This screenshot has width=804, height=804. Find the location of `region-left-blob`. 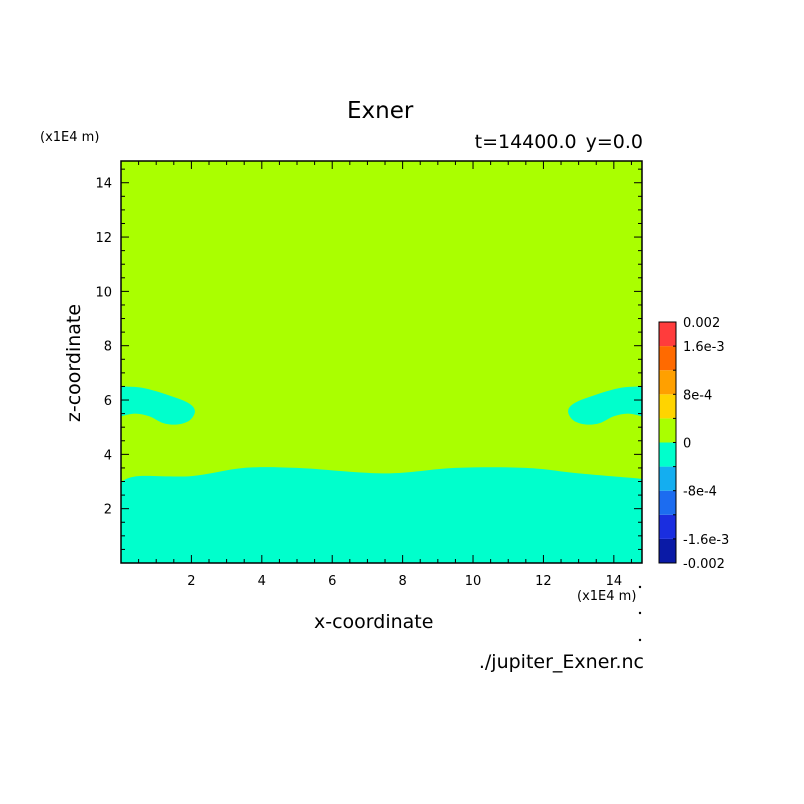

region-left-blob is located at coordinates (158, 405).